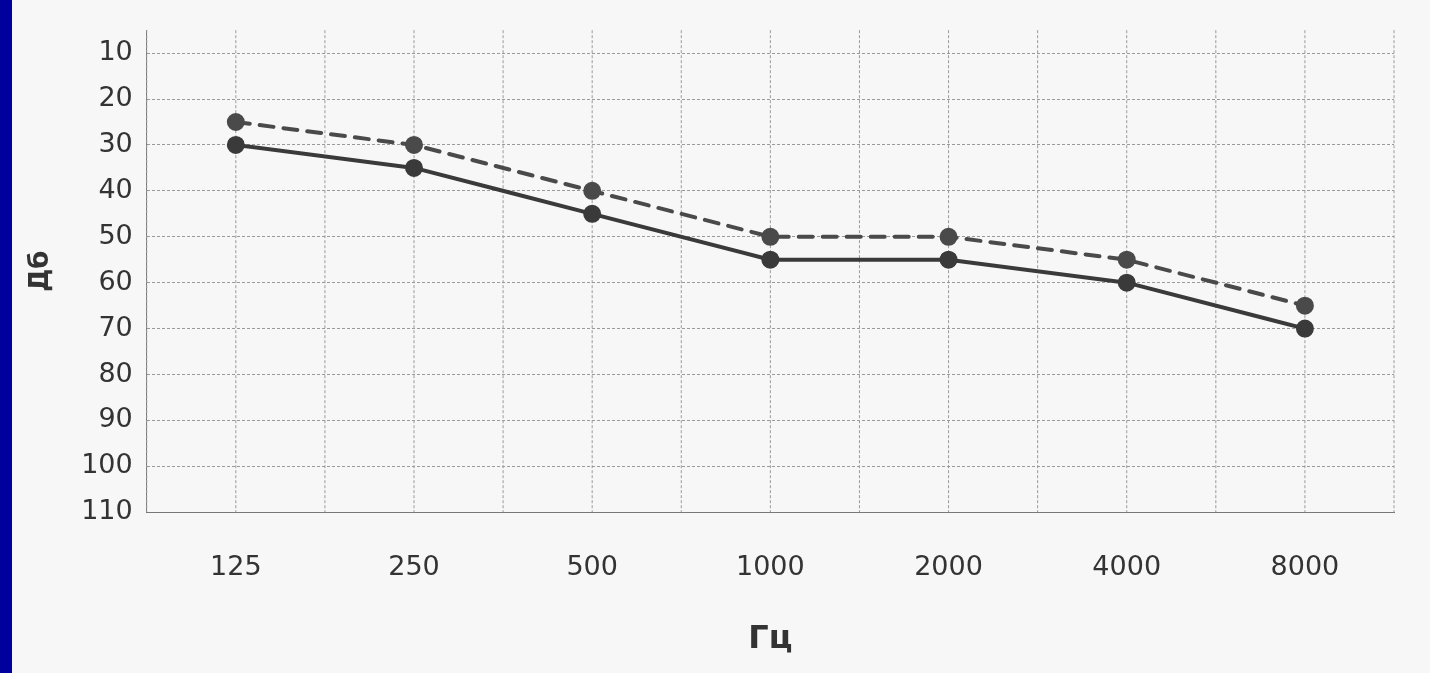 Image resolution: width=1430 pixels, height=673 pixels. What do you see at coordinates (39, 271) in the screenshot?
I see `y-axis-title: Дб` at bounding box center [39, 271].